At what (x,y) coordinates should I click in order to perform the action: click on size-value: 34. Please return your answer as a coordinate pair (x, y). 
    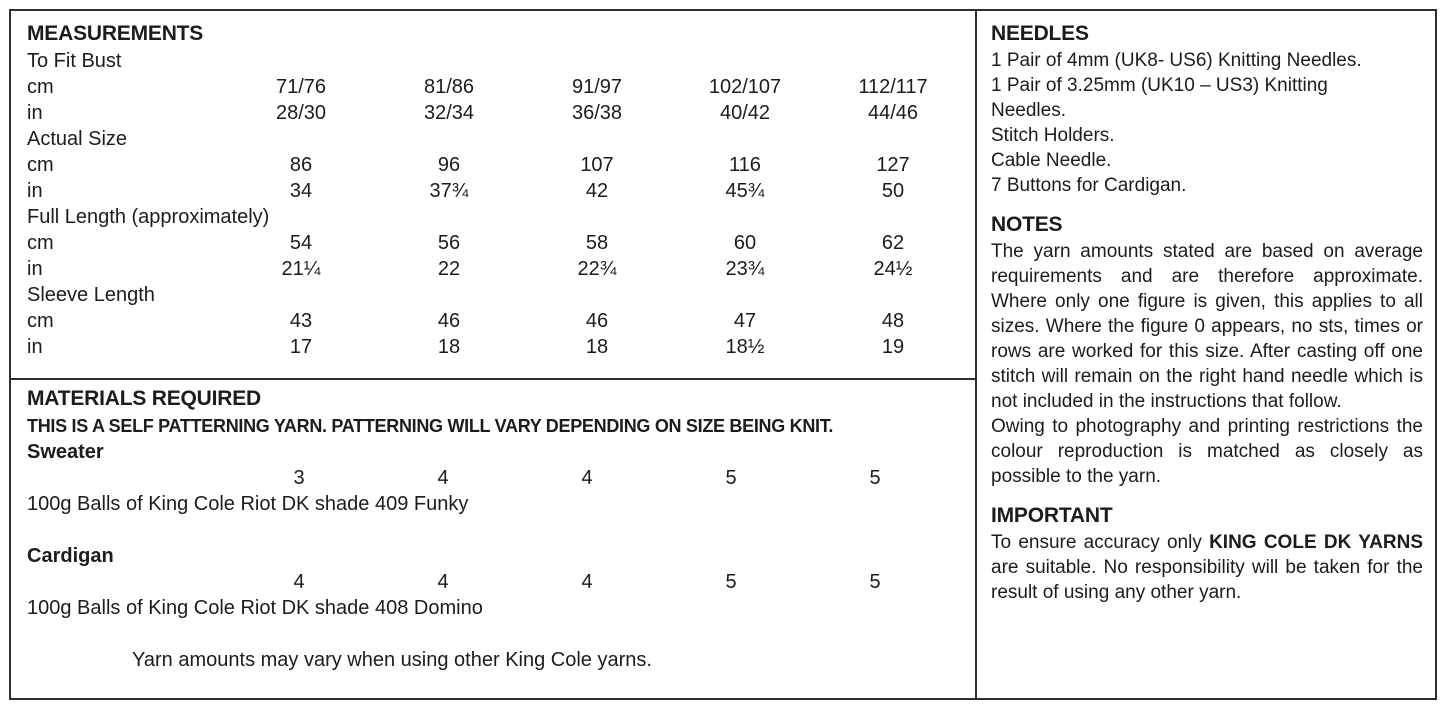
    Looking at the image, I should click on (301, 191).